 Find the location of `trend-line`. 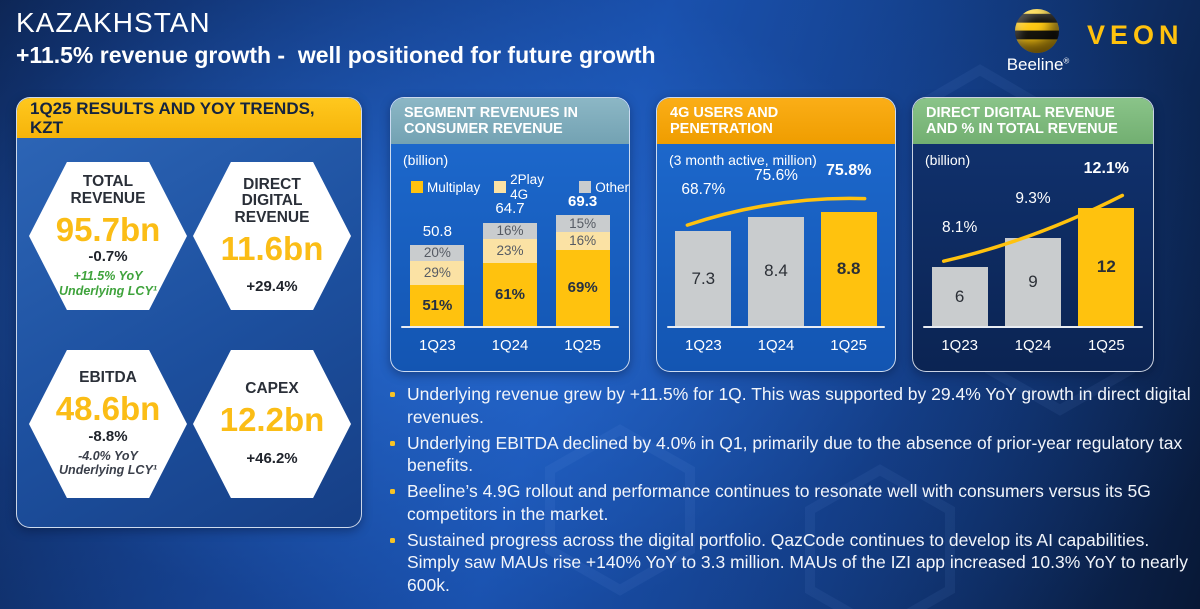

trend-line is located at coordinates (1033, 228).